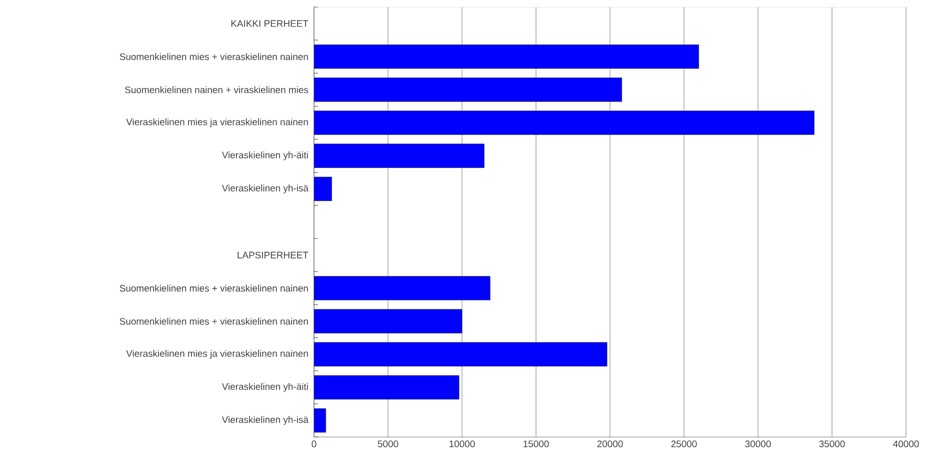  Describe the element at coordinates (216, 90) in the screenshot. I see `y-tick-label: Suomenkielinen nainen + viraskielinen mies` at that location.